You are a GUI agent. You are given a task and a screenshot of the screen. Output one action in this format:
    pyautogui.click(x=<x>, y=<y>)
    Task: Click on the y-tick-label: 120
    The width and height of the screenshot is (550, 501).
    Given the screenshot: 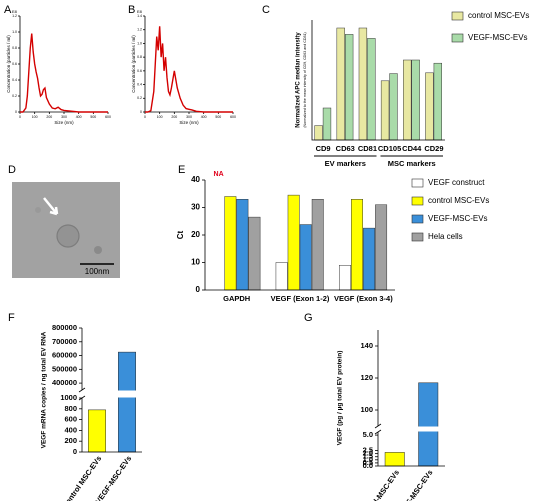 What is the action you would take?
    pyautogui.click(x=366, y=377)
    